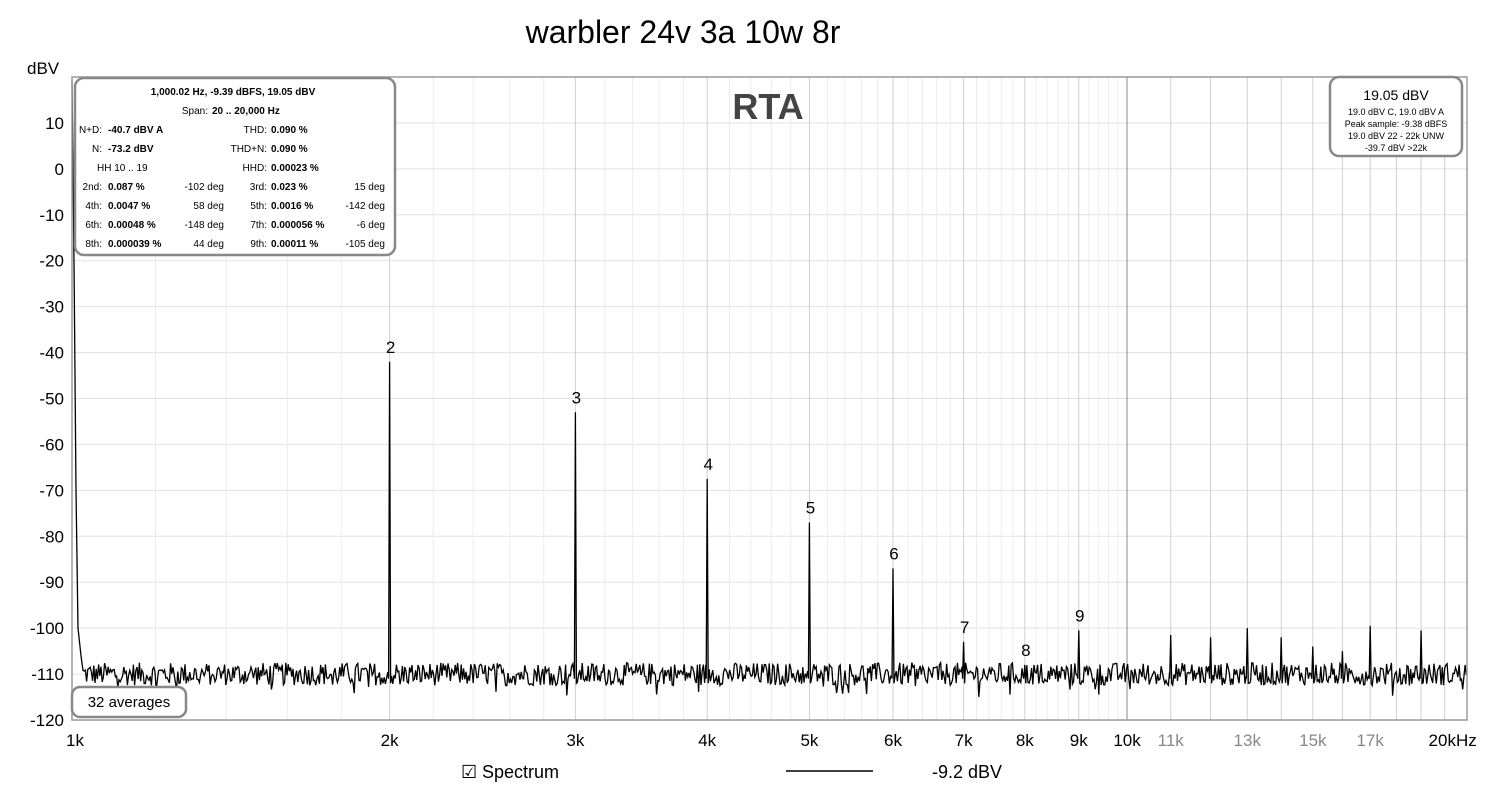  Describe the element at coordinates (51, 215) in the screenshot. I see `y-tick-label: -10` at that location.